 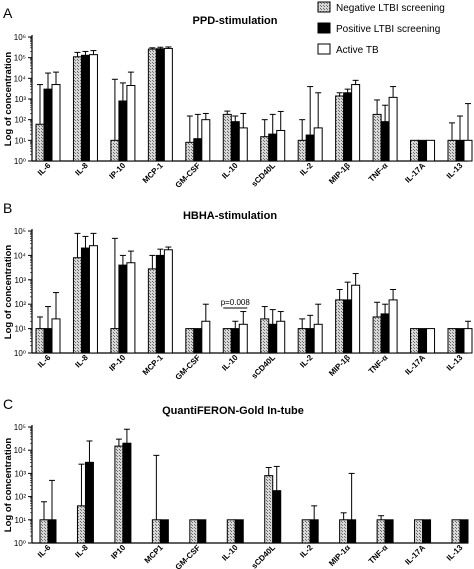 I want to click on x-tick-label: IL-2, so click(x=306, y=169).